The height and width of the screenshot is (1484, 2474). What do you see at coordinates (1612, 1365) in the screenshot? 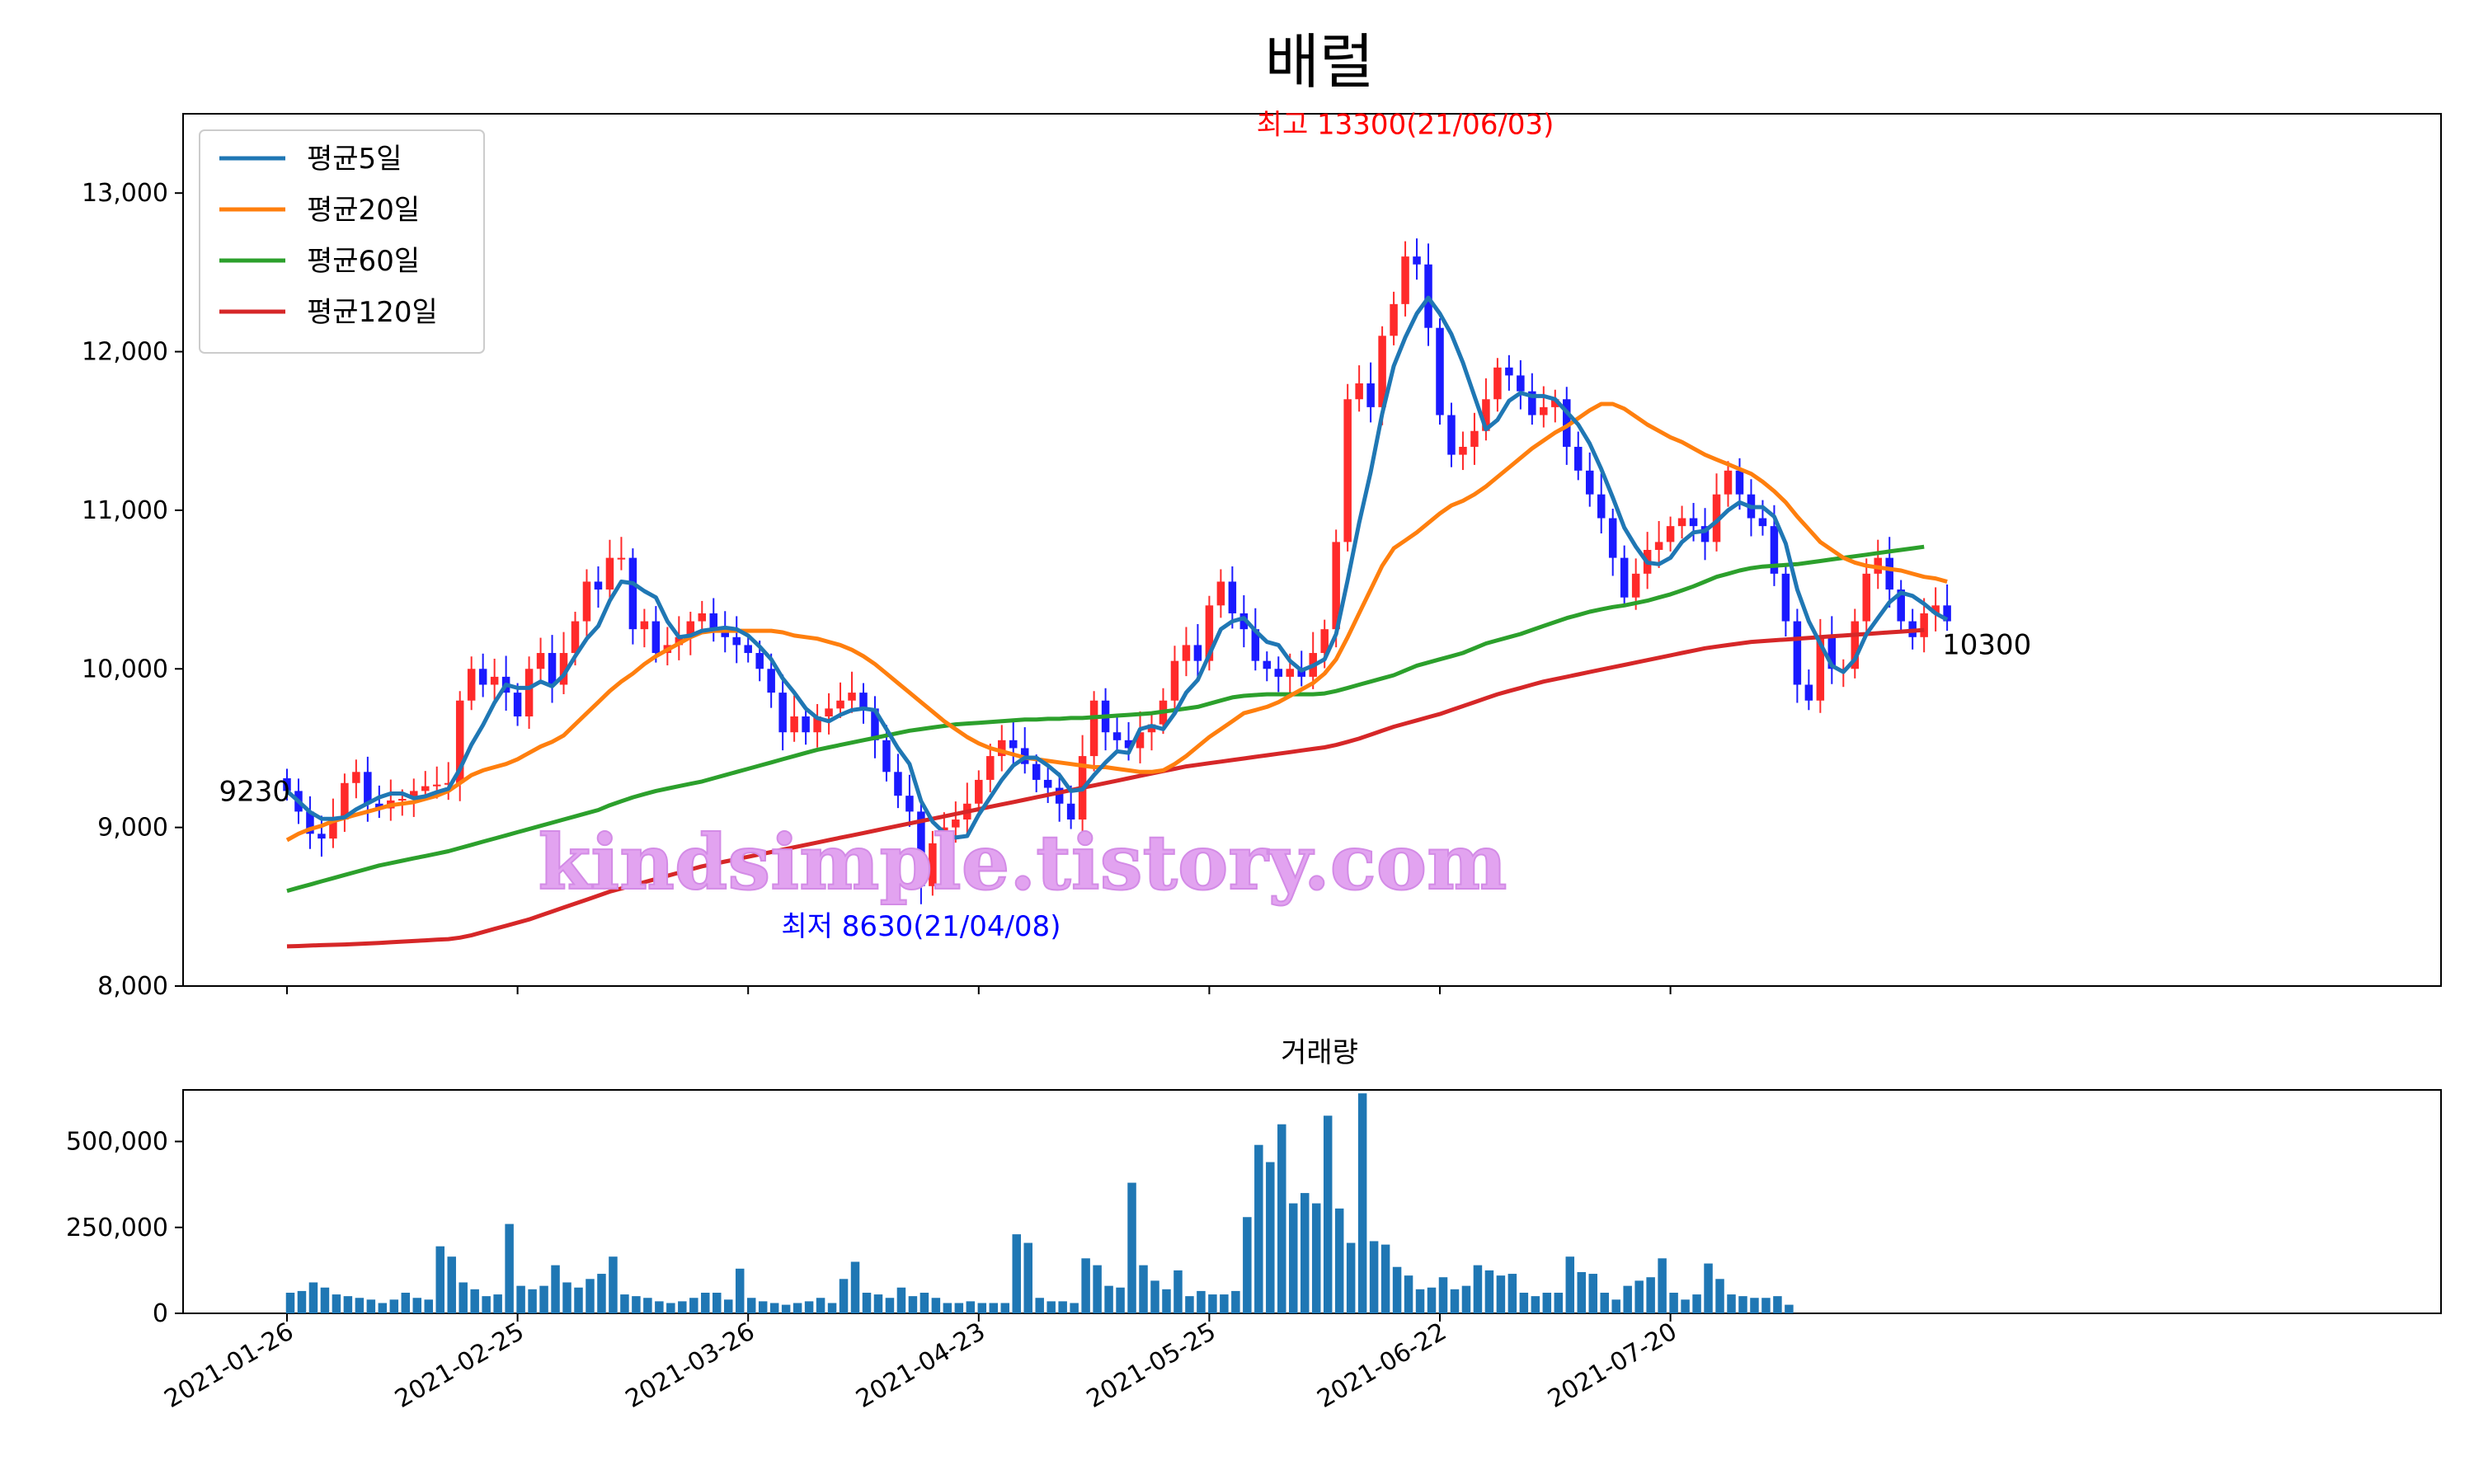
I see `xtick-label: 2021-07-20` at bounding box center [1612, 1365].